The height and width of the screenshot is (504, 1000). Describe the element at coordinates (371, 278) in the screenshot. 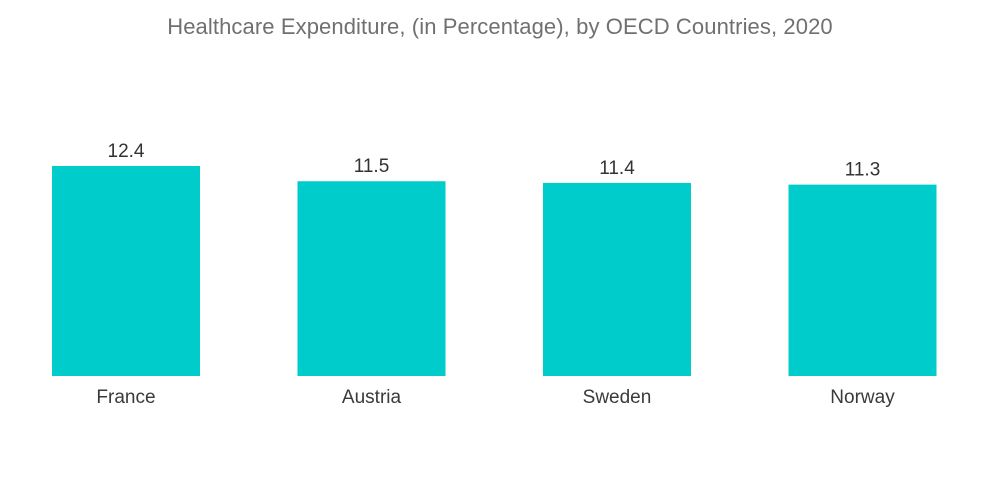

I see `bar-austria` at that location.